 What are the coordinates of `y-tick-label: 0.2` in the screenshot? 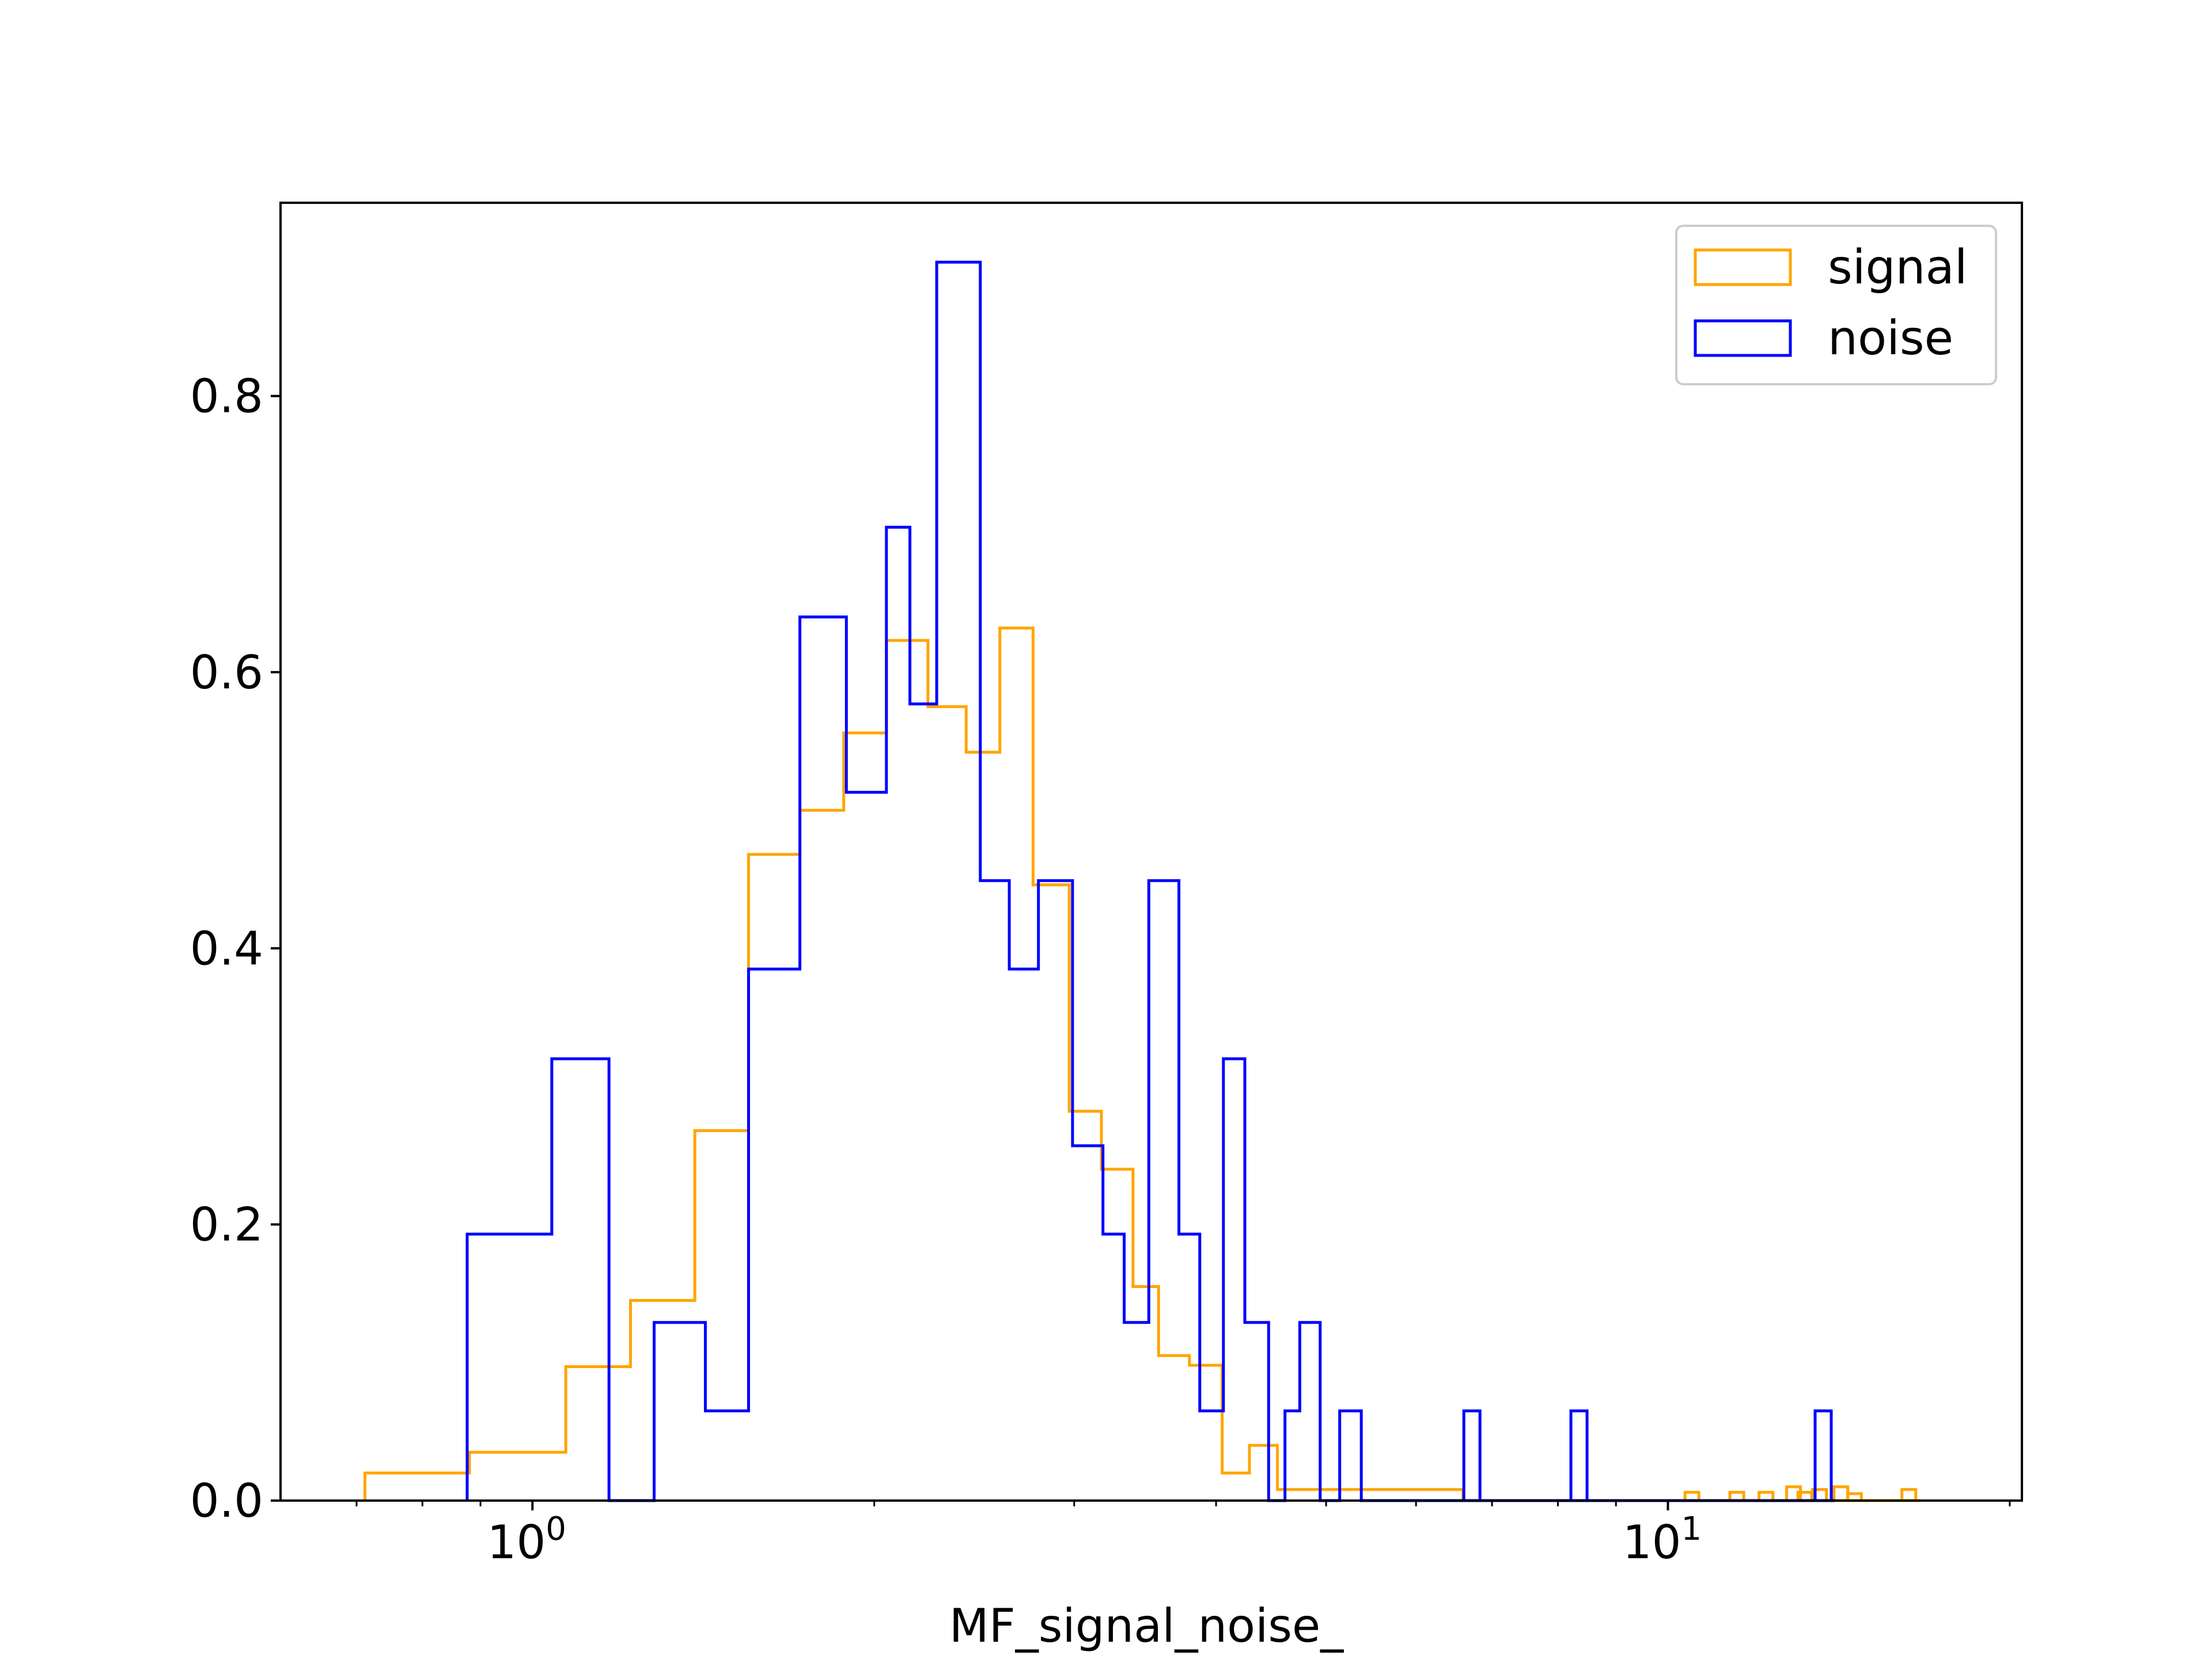 It's located at (226, 1225).